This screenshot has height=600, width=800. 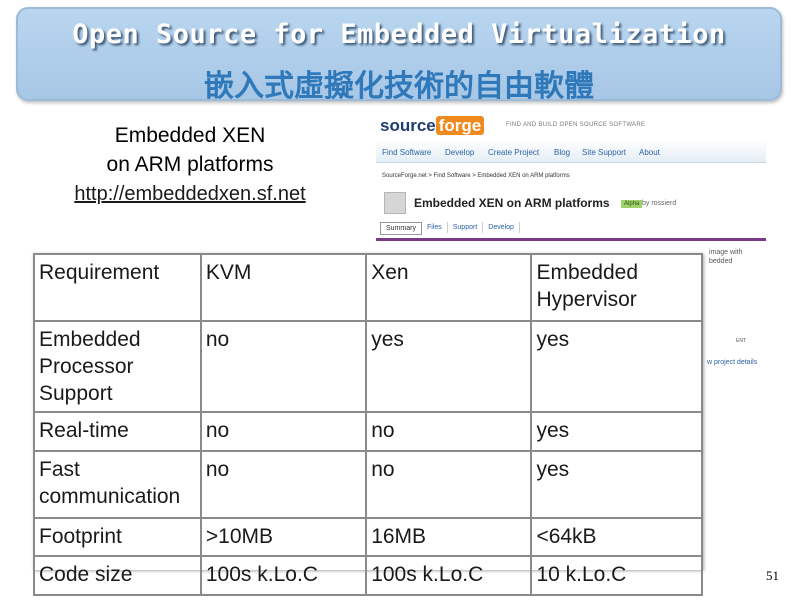 What do you see at coordinates (401, 228) in the screenshot?
I see `tab-summary: Summary` at bounding box center [401, 228].